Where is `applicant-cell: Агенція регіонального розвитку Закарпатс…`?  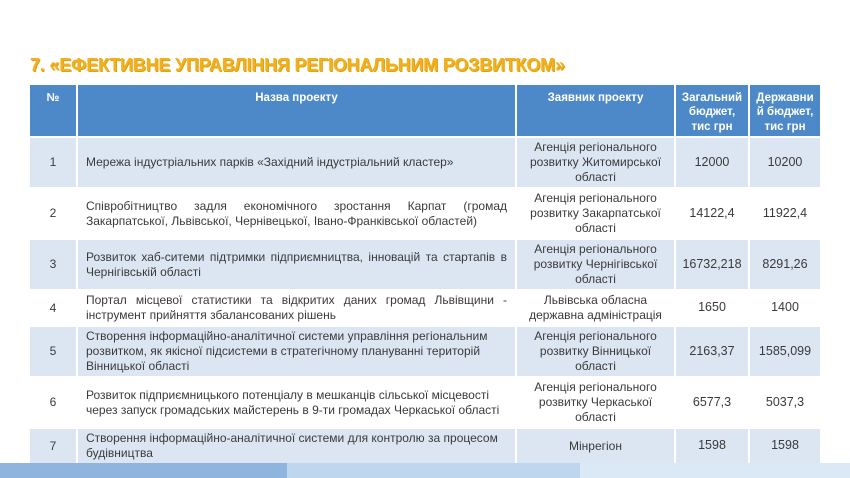 applicant-cell: Агенція регіонального розвитку Закарпатс… is located at coordinates (596, 214).